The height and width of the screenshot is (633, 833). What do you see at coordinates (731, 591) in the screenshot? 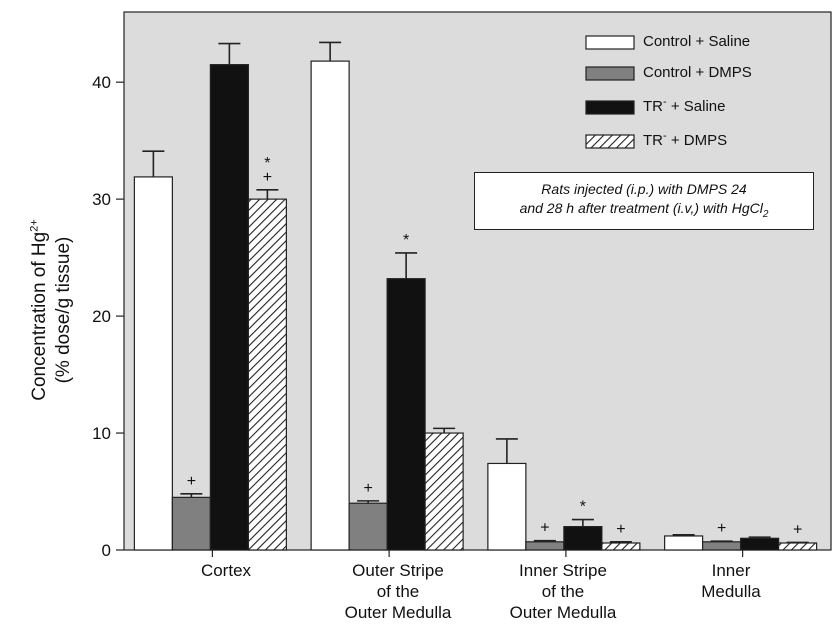
I see `x-category-label: Medulla` at bounding box center [731, 591].